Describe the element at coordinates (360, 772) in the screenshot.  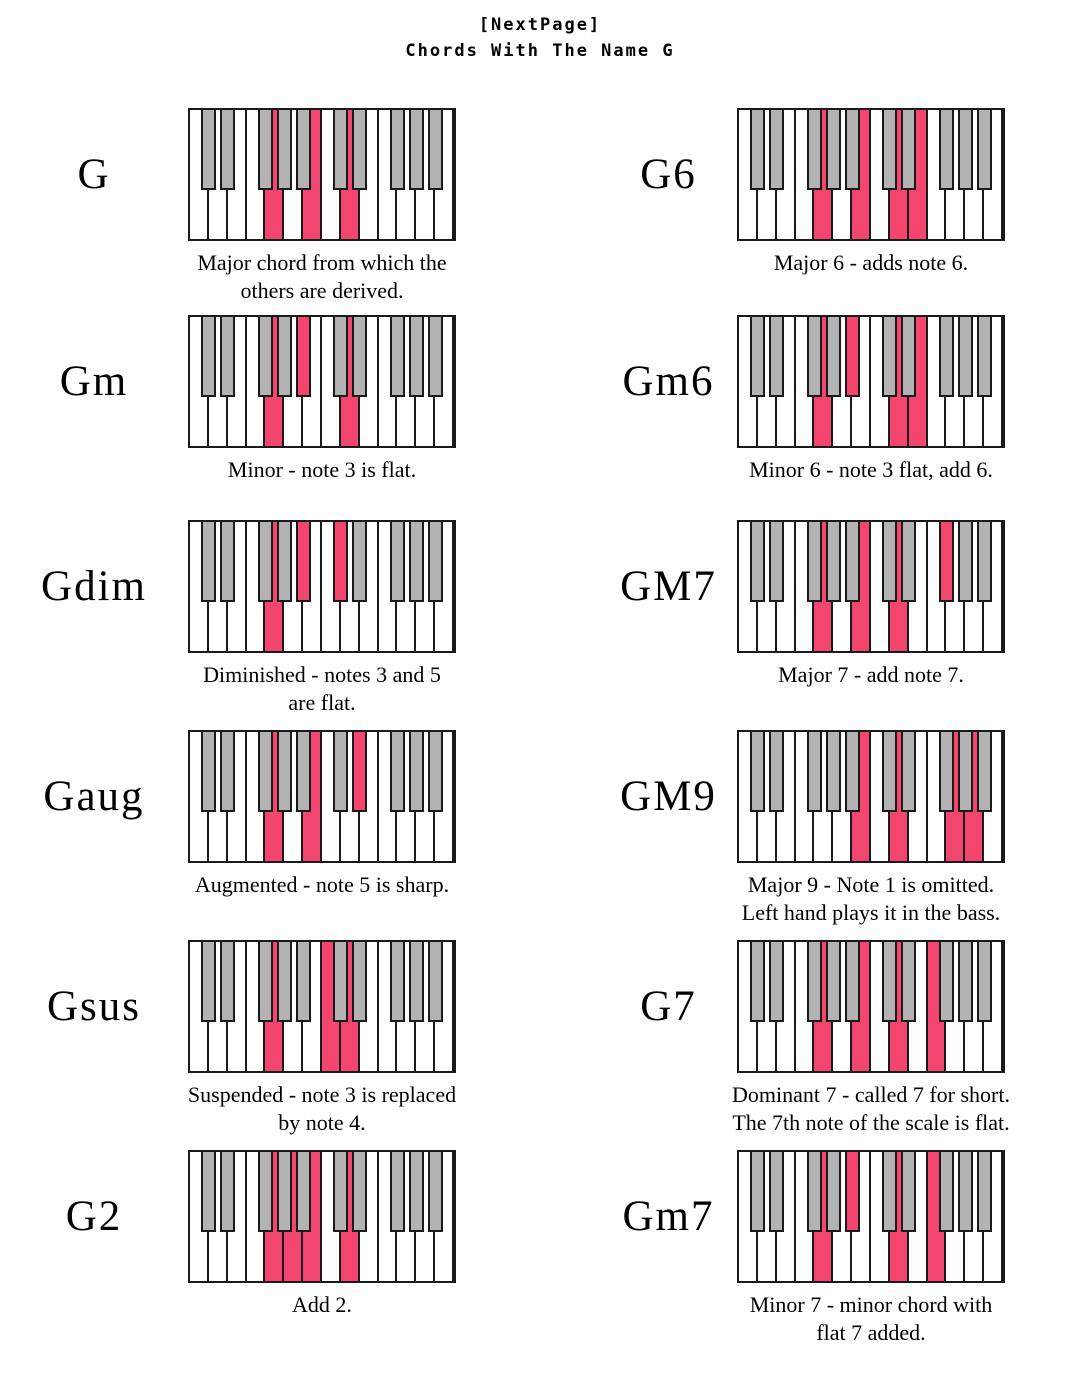
I see `black-key-highlighted-dsharp9` at that location.